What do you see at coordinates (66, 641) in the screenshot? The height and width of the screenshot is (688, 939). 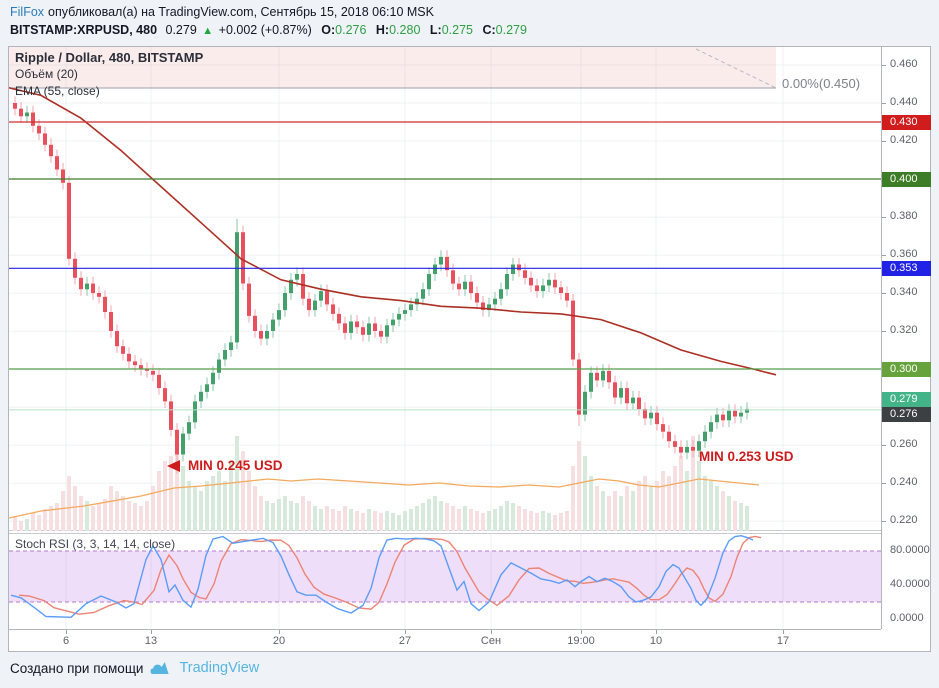 I see `time-axis-label: 6` at bounding box center [66, 641].